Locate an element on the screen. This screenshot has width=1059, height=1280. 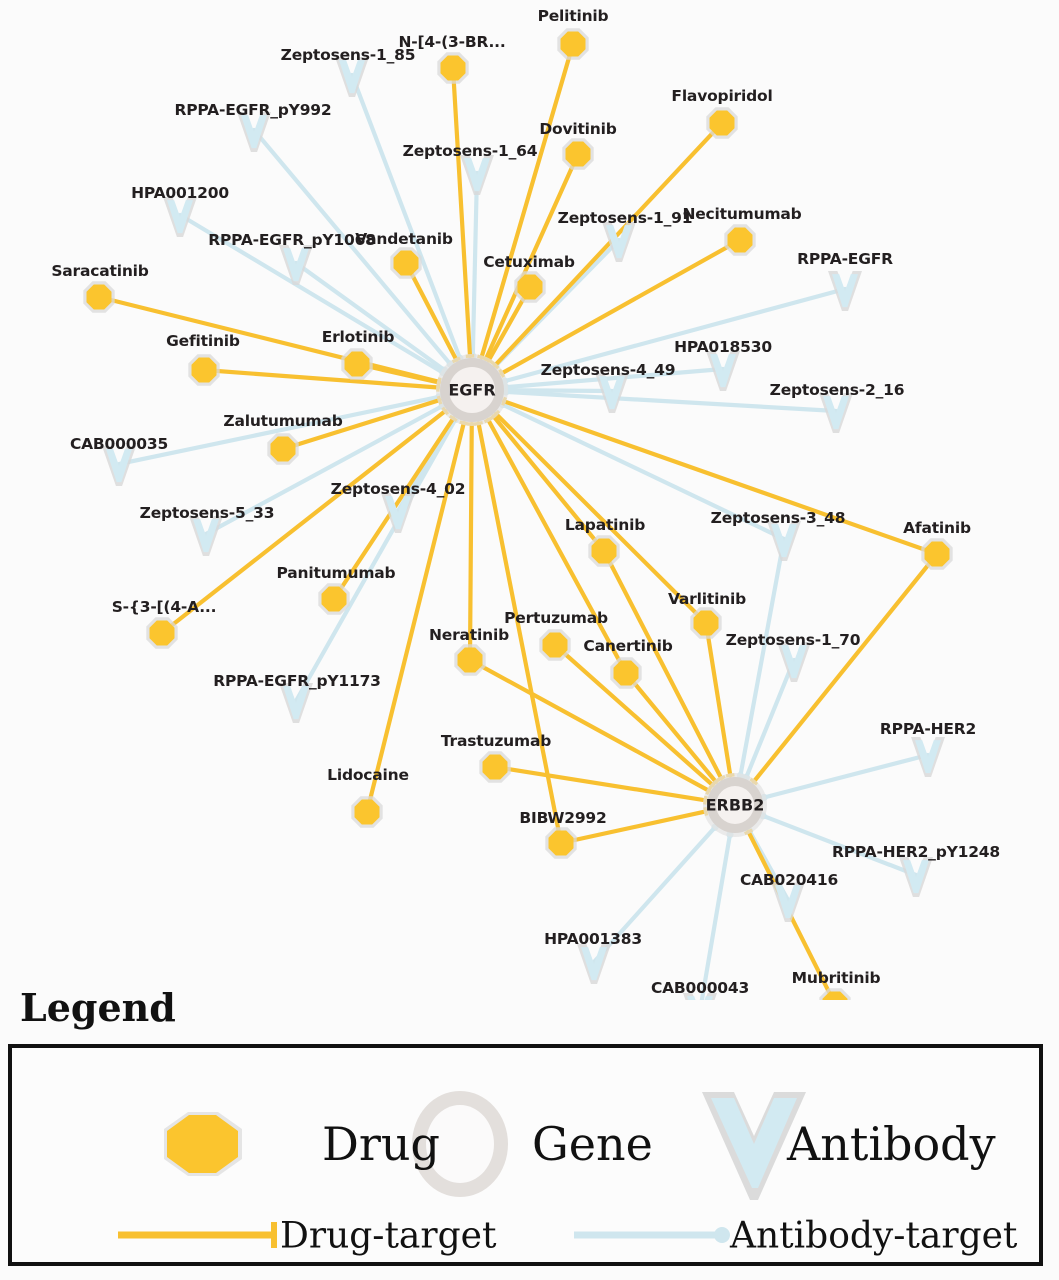
antibody-target-legend-label: Antibody-target is located at coordinates (874, 1236).